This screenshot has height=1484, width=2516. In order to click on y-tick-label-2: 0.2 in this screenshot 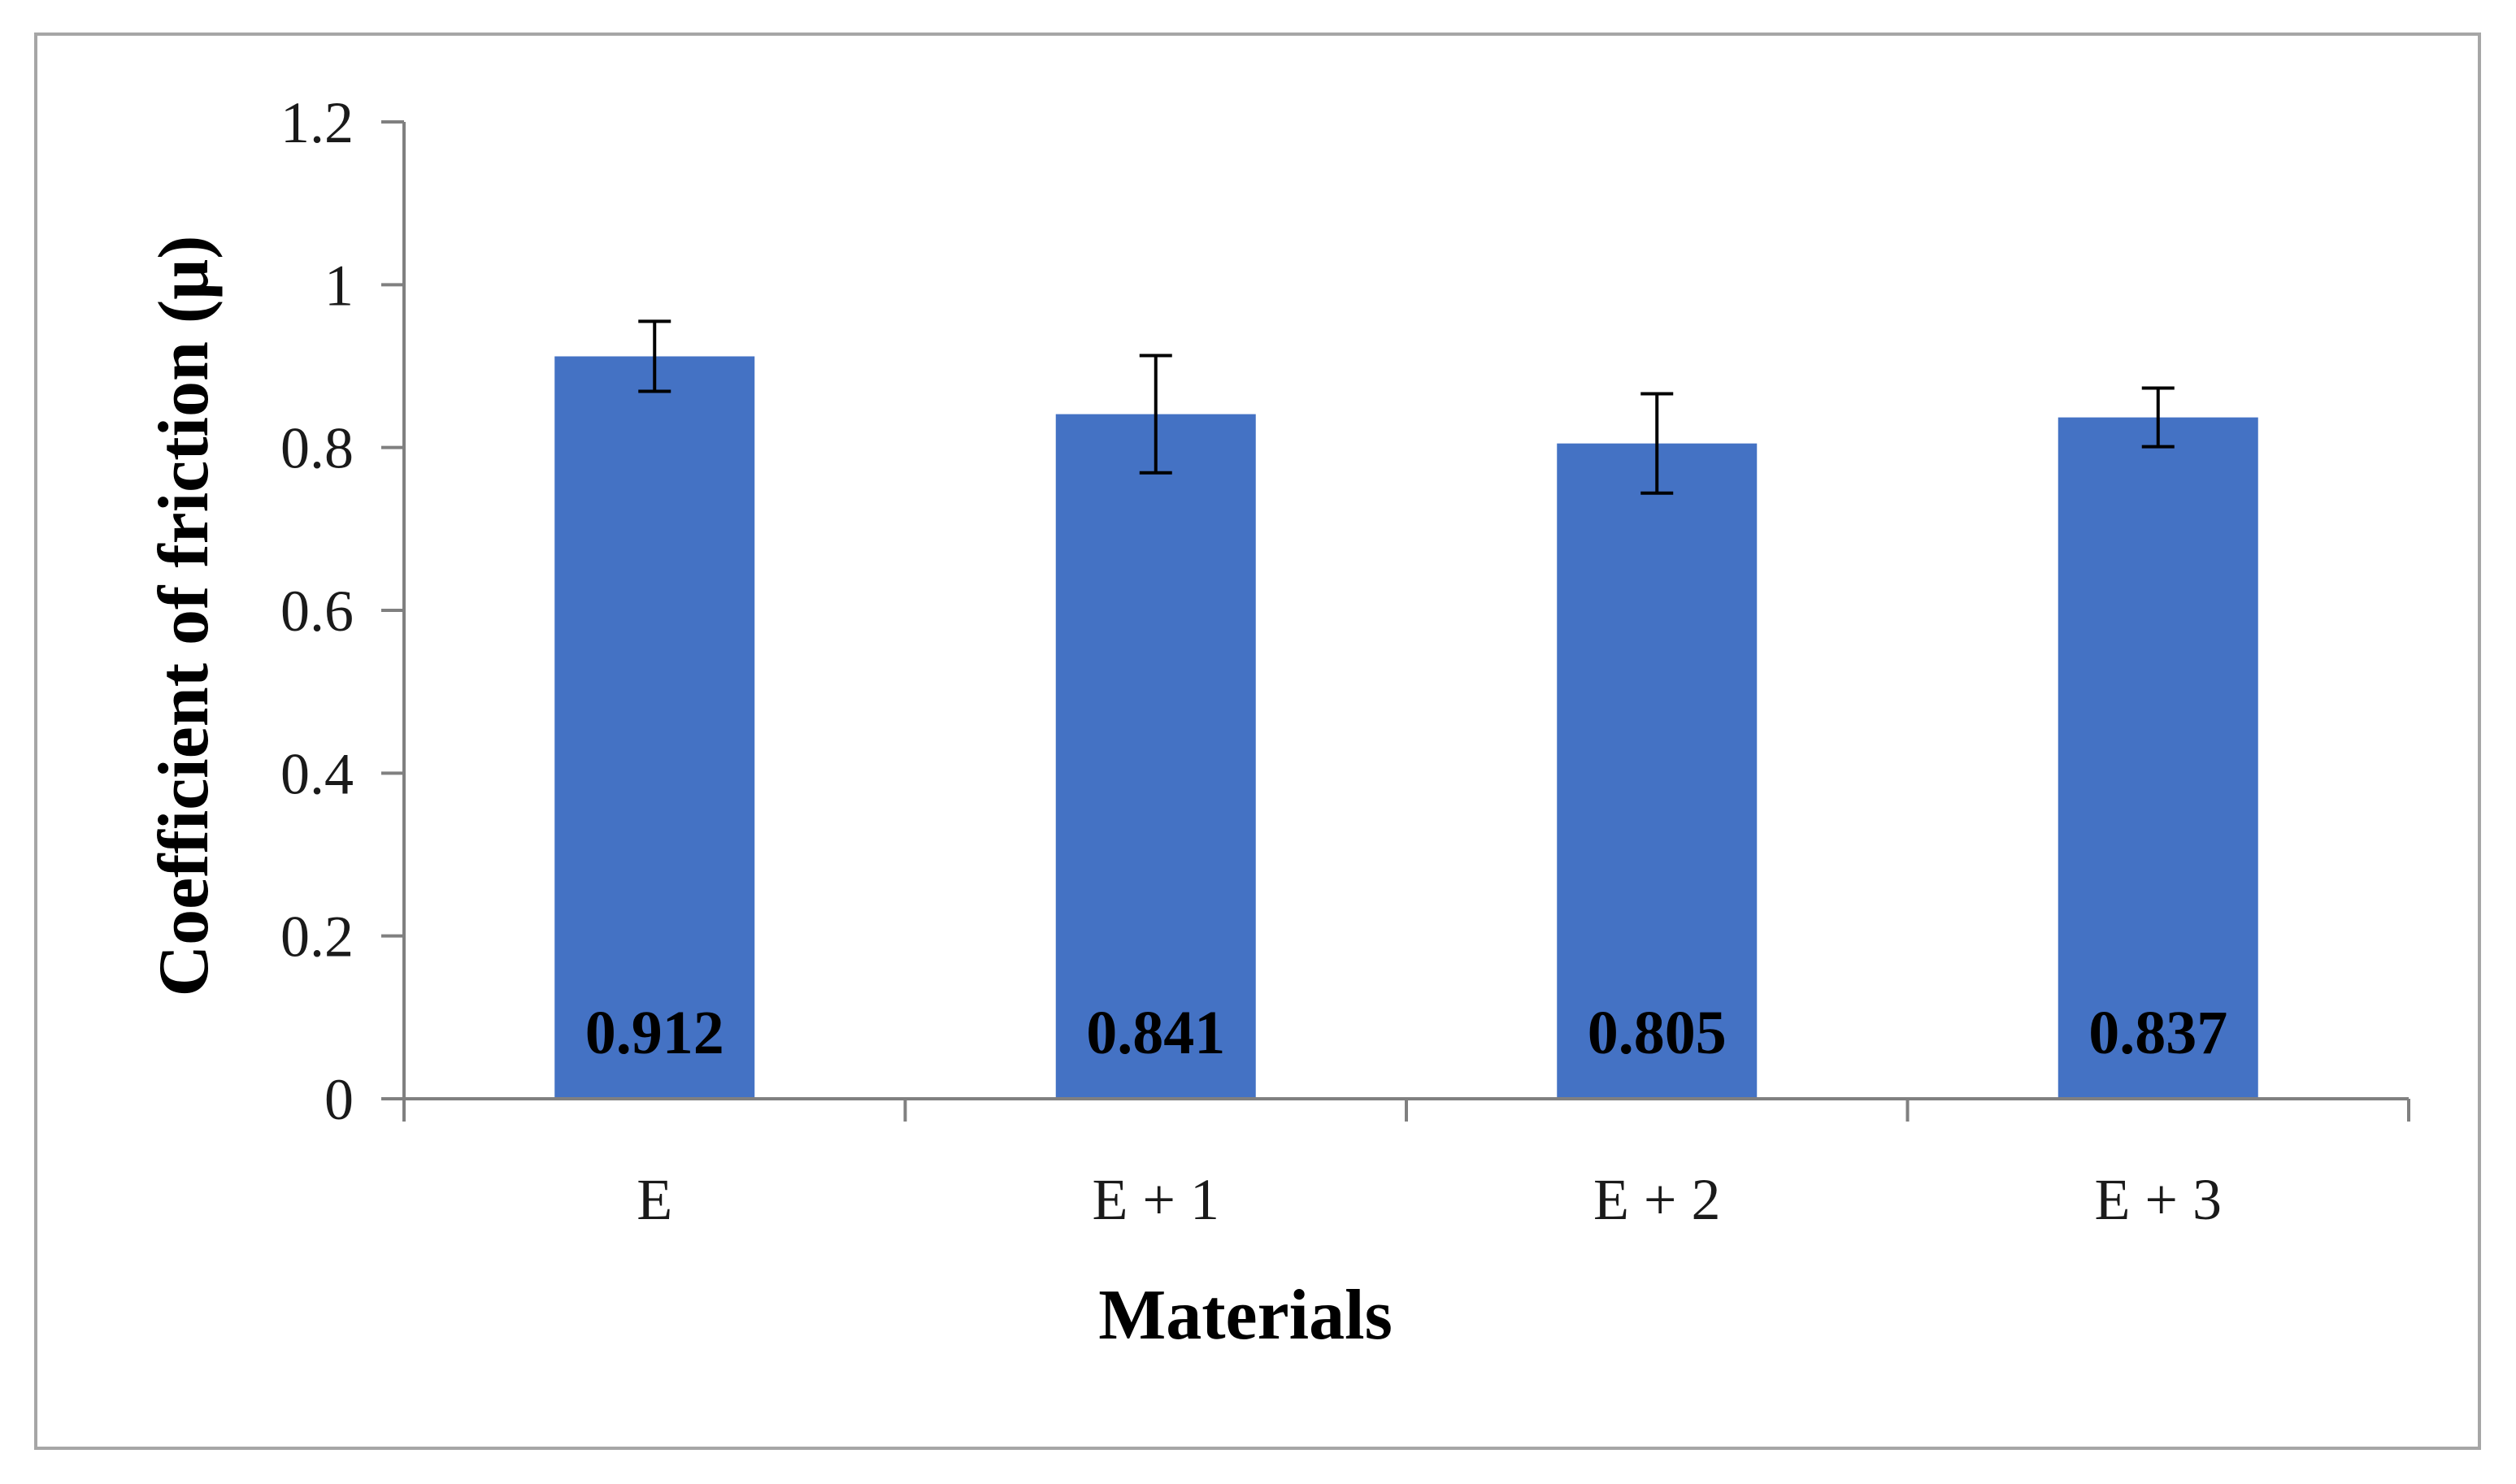, I will do `click(317, 937)`.